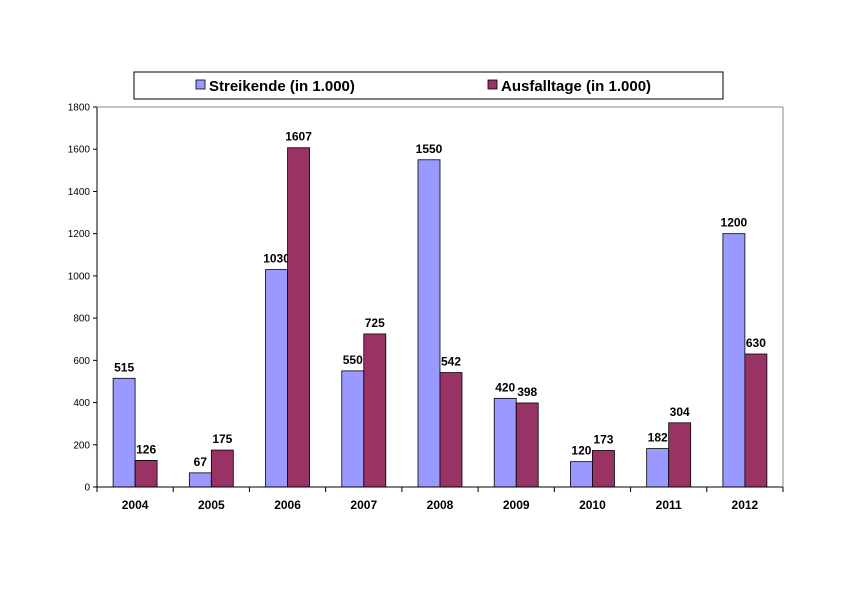 The width and height of the screenshot is (848, 595). Describe the element at coordinates (669, 505) in the screenshot. I see `x-tick-label: 2011` at that location.